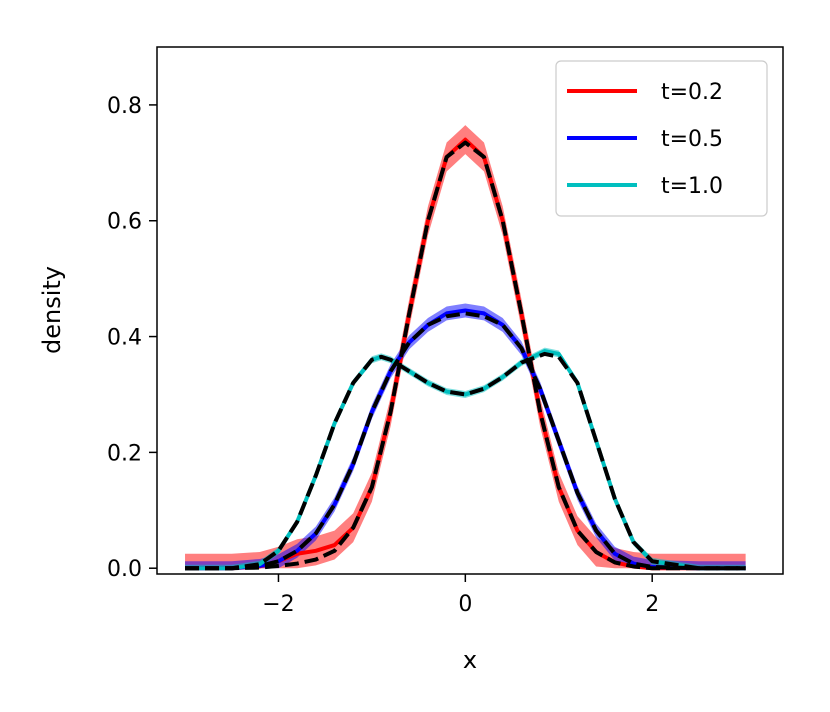 Image resolution: width=830 pixels, height=712 pixels. I want to click on legend-label-t-0-2: t=0.2, so click(692, 92).